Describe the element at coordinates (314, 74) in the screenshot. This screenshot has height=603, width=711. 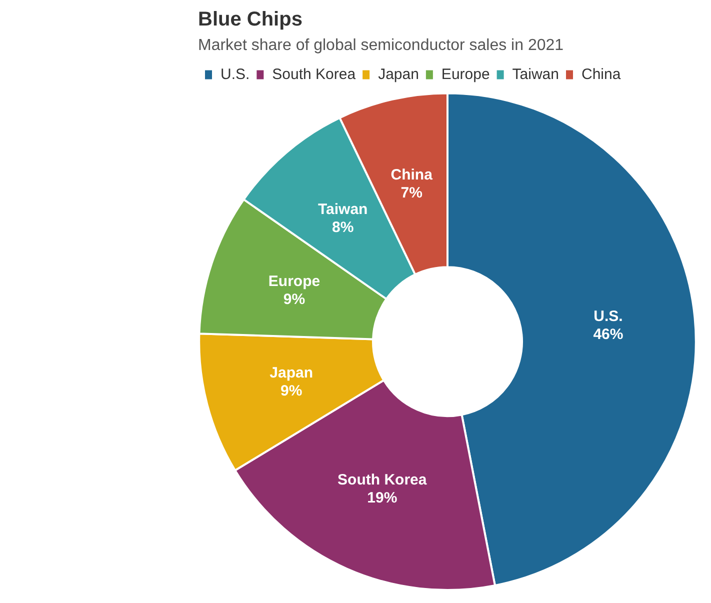
I see `legend-label: South Korea` at that location.